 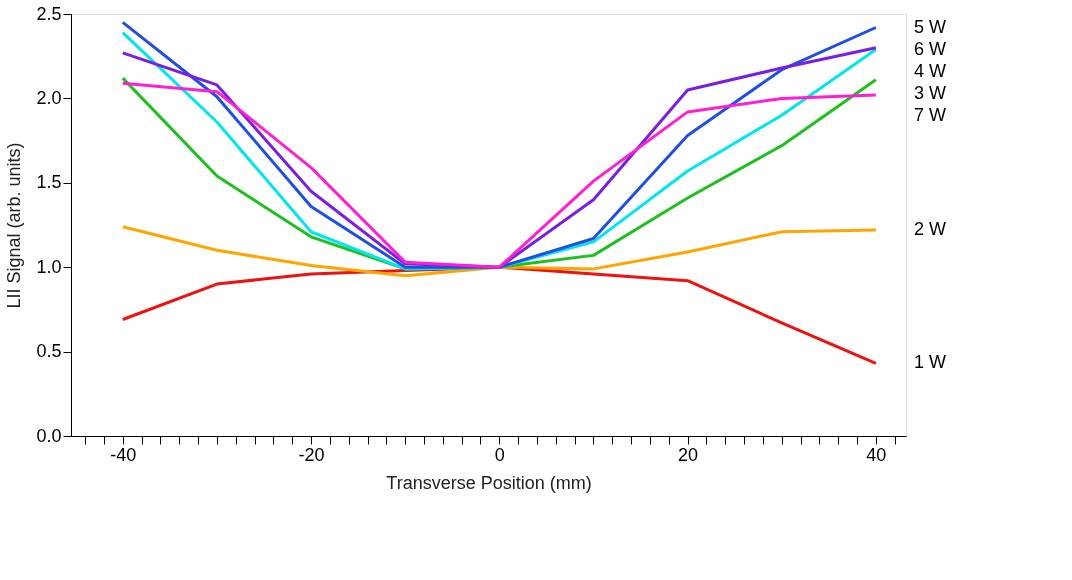 What do you see at coordinates (49, 351) in the screenshot?
I see `y-tick-label: 0.5` at bounding box center [49, 351].